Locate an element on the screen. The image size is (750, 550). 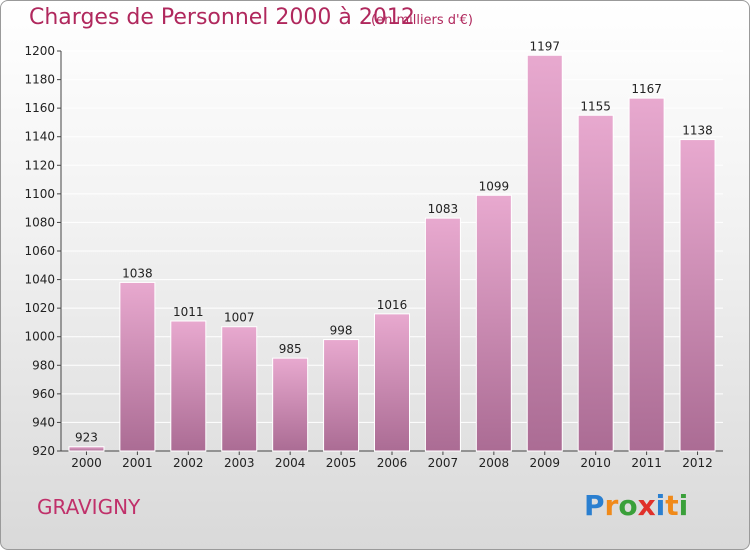
y-tick-label: 960 is located at coordinates (43, 394).